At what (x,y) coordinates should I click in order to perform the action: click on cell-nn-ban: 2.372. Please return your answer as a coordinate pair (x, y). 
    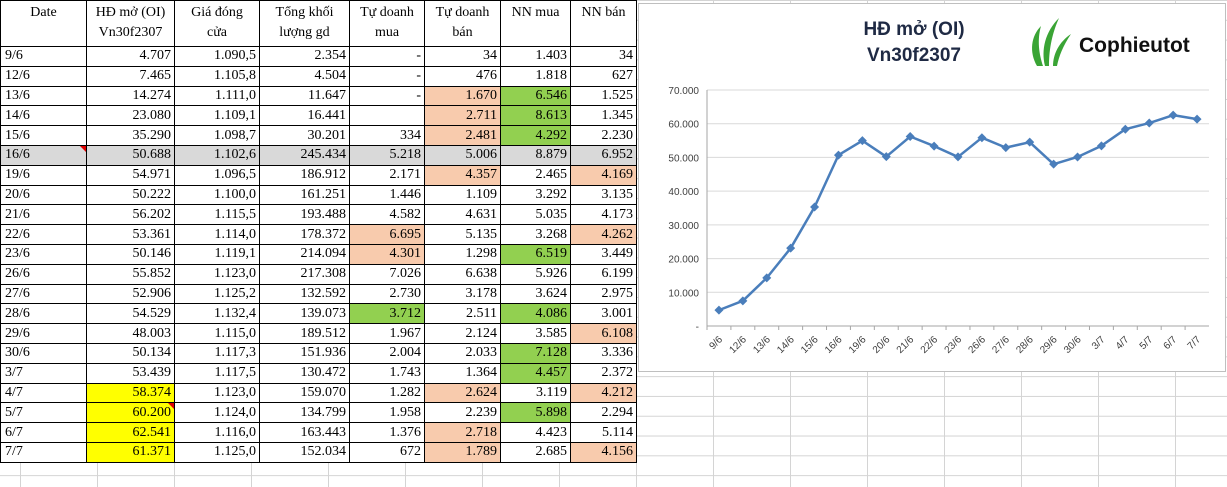
    Looking at the image, I should click on (603, 373).